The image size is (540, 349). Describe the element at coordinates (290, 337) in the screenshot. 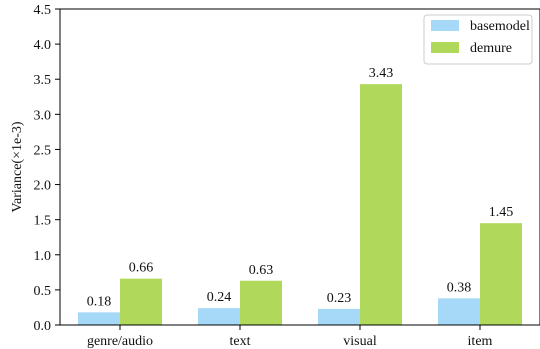

I see `x-axis: genre/audio text visual item` at that location.